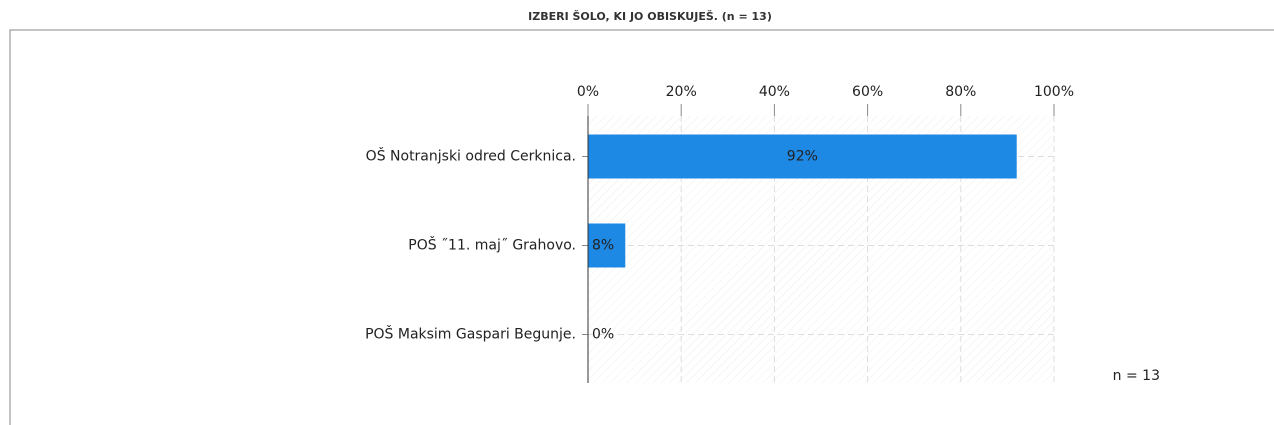 This screenshot has width=1274, height=425. What do you see at coordinates (471, 156) in the screenshot?
I see `y-tick-label: OŠ Notranjski odred Cerknica.` at bounding box center [471, 156].